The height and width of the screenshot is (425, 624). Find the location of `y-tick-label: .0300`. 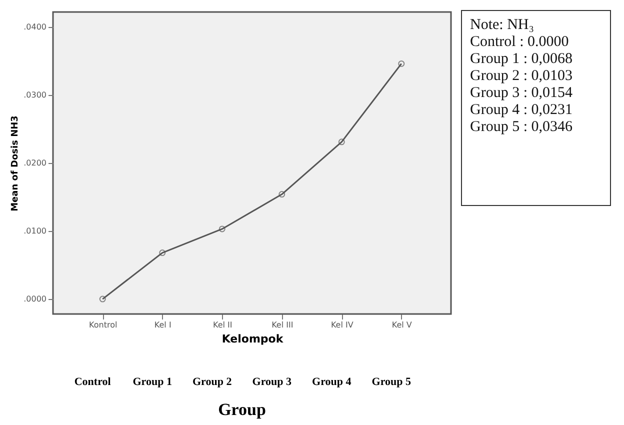

y-tick-label: .0300 is located at coordinates (35, 95).